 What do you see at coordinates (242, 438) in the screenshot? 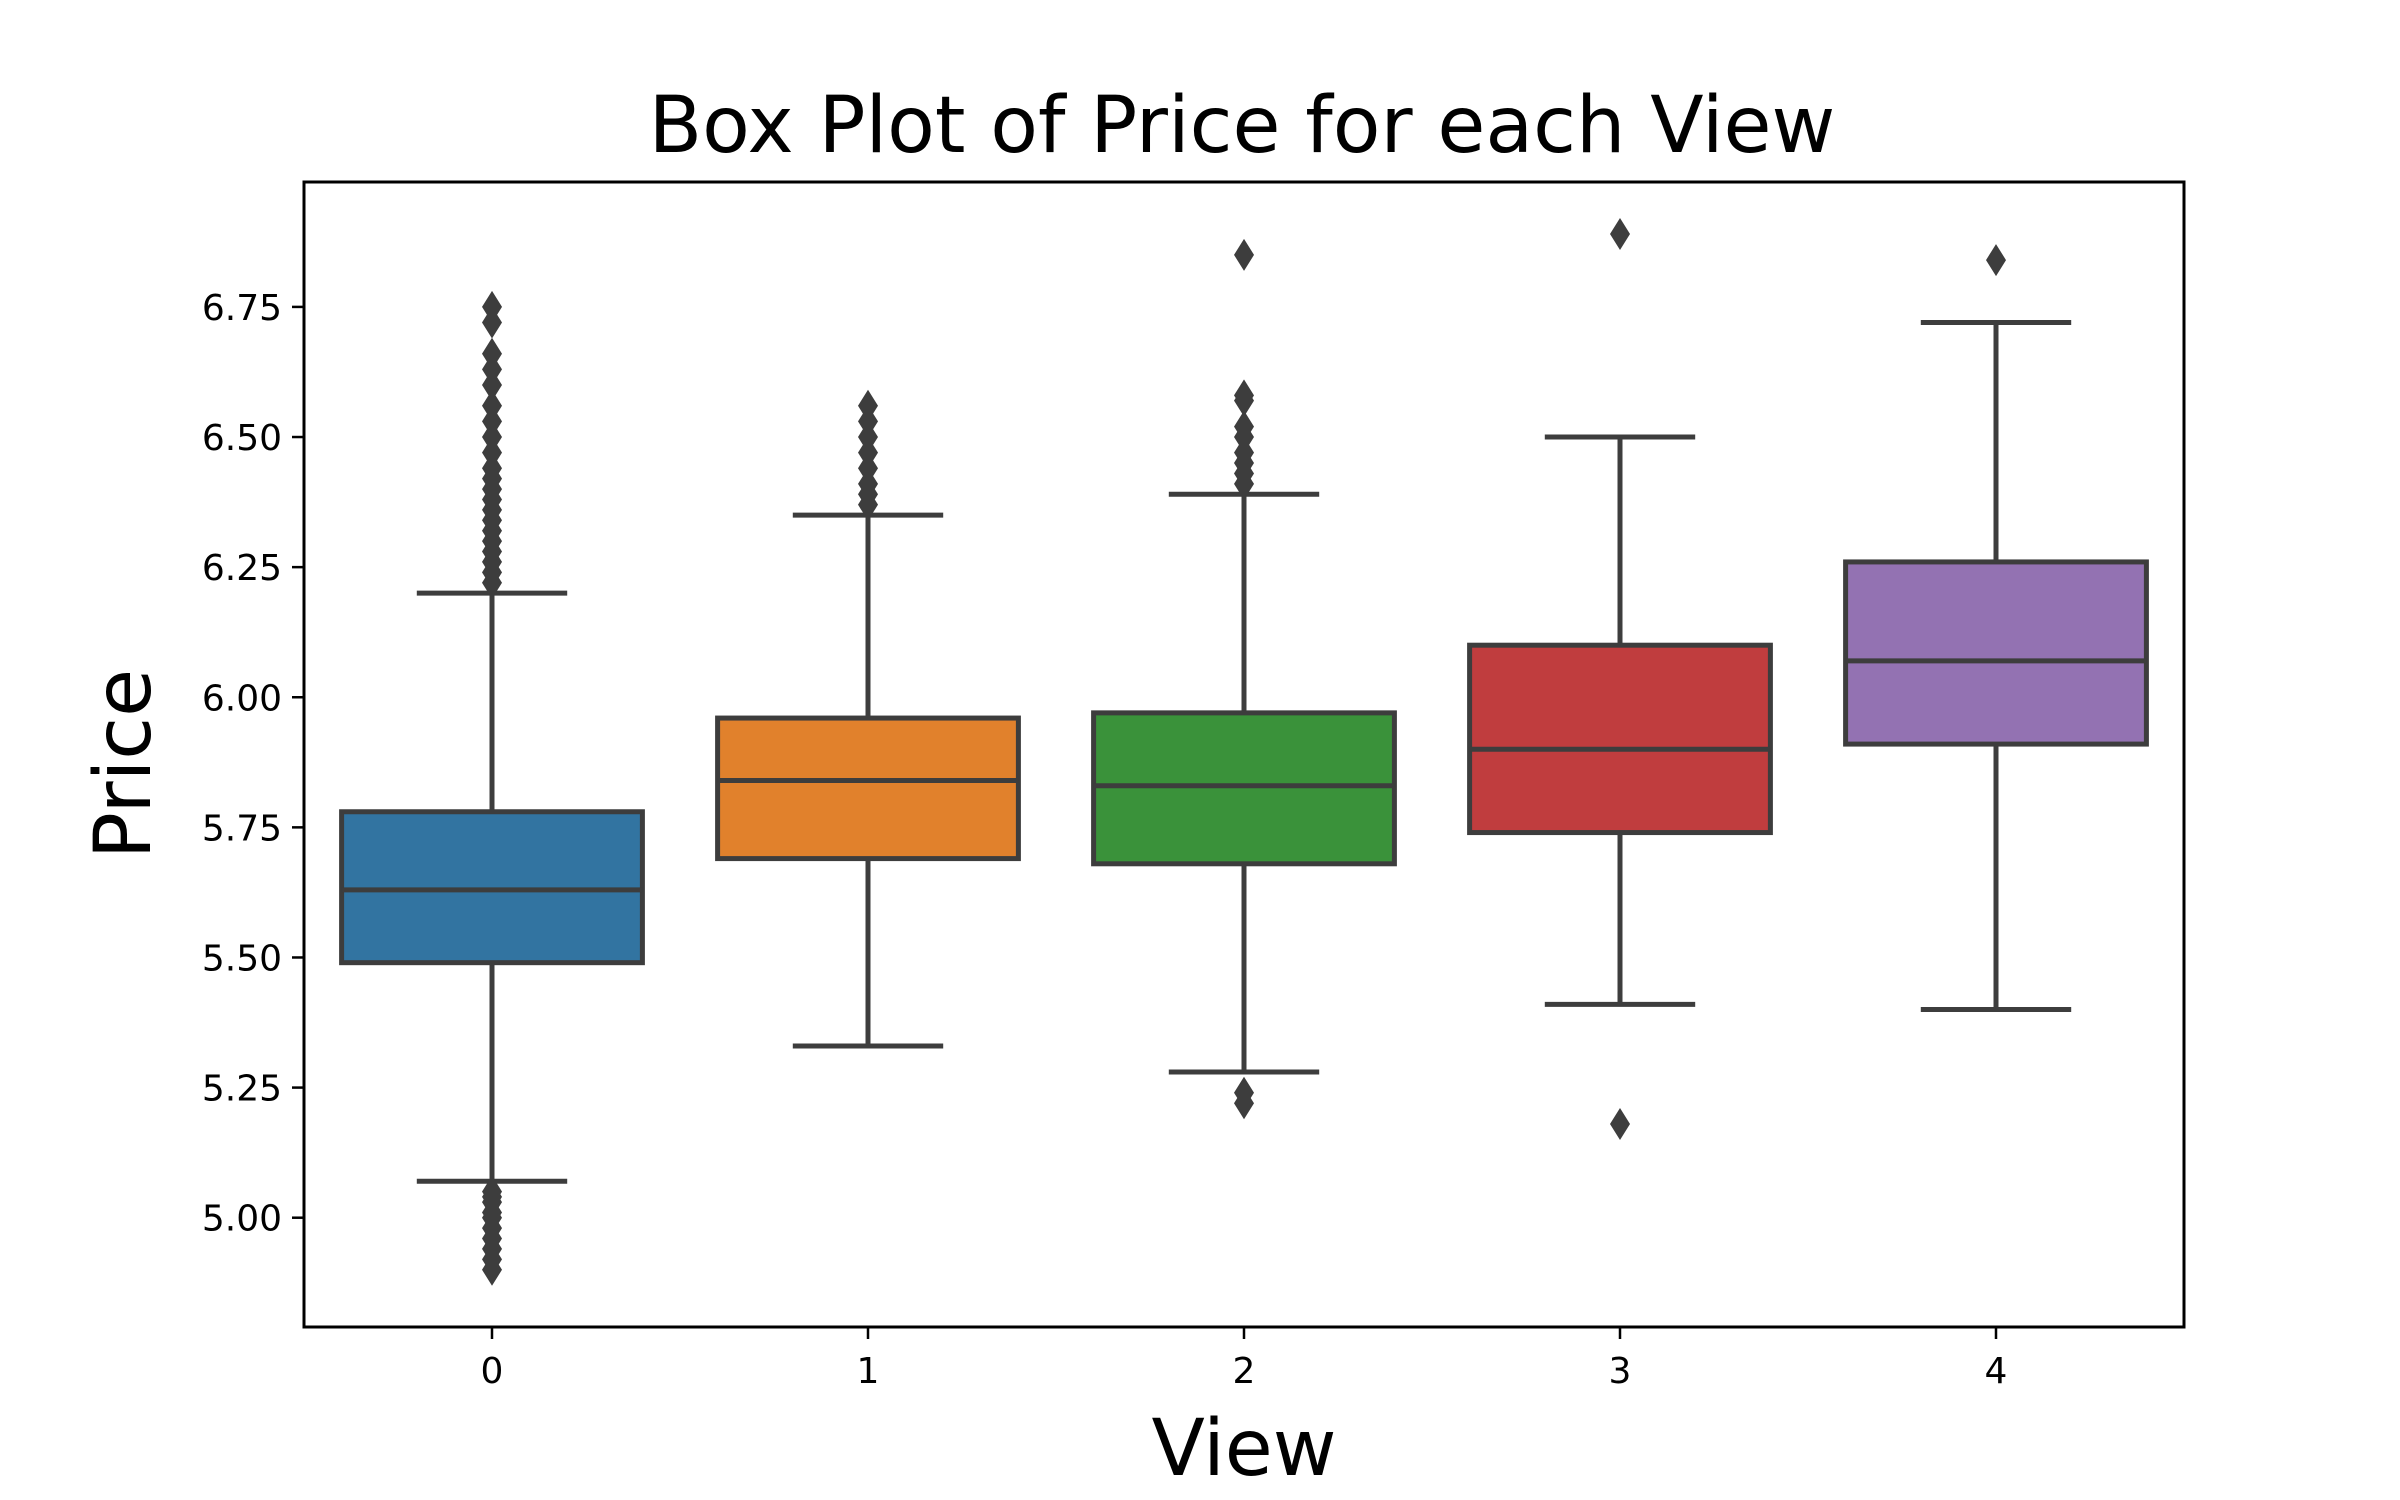
I see `y-tick-label: 6.50` at bounding box center [242, 438].